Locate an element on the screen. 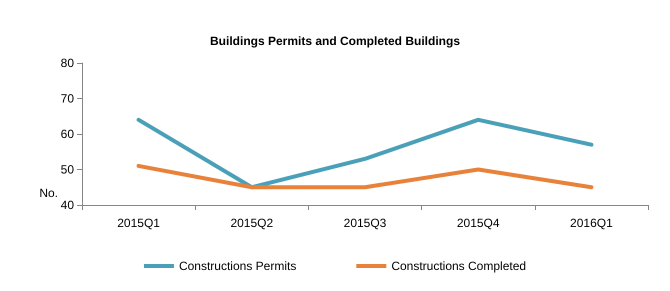  x-tick-label: 2015Q1 is located at coordinates (138, 223).